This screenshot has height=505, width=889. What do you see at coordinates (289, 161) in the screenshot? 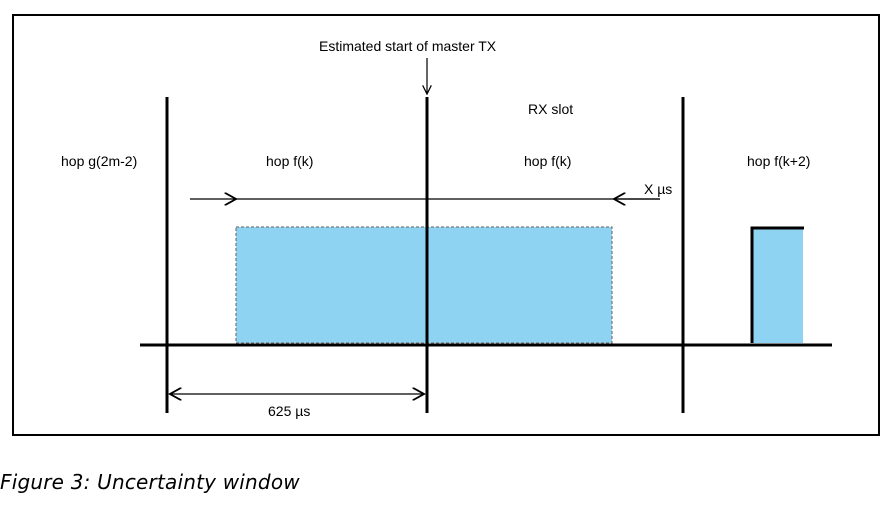
I see `hop-fk-left-label: hop f(k)` at bounding box center [289, 161].